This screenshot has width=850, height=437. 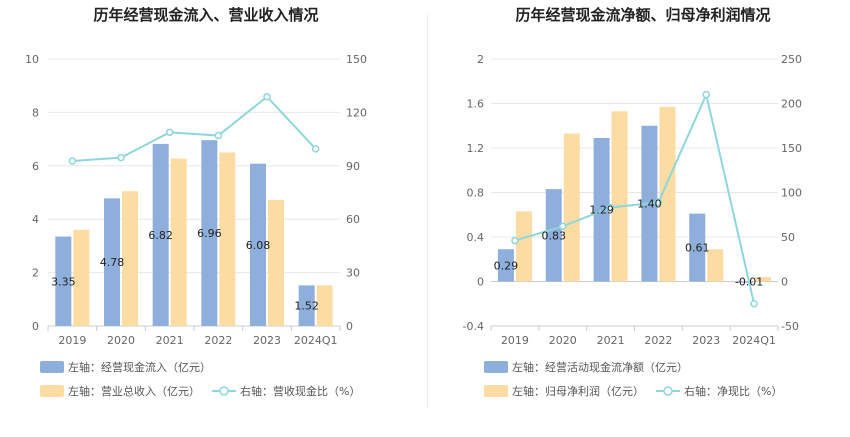 What do you see at coordinates (733, 391) in the screenshot?
I see `legend-label: 右轴：净现比（%）` at bounding box center [733, 391].